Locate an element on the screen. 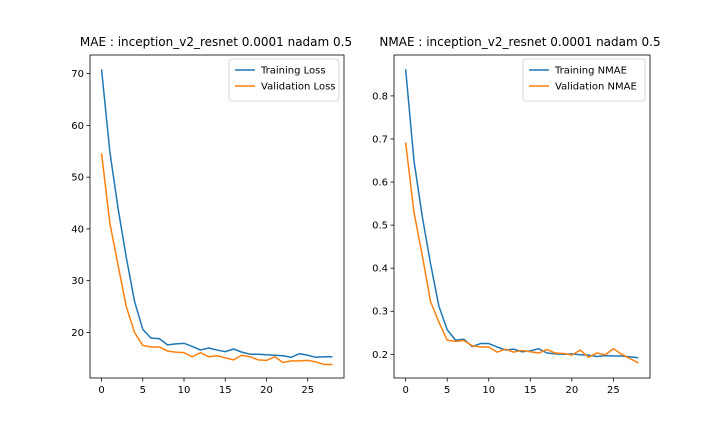  mae-y-tick-label: 20 is located at coordinates (77, 333).